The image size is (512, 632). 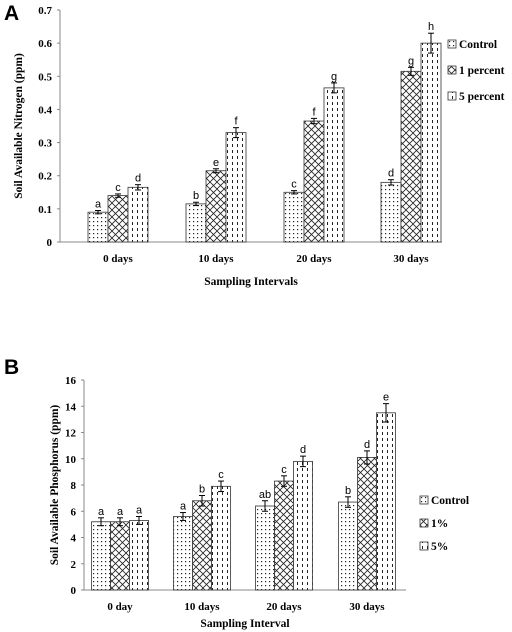 What do you see at coordinates (482, 97) in the screenshot?
I see `legend-label: 5 percent` at bounding box center [482, 97].